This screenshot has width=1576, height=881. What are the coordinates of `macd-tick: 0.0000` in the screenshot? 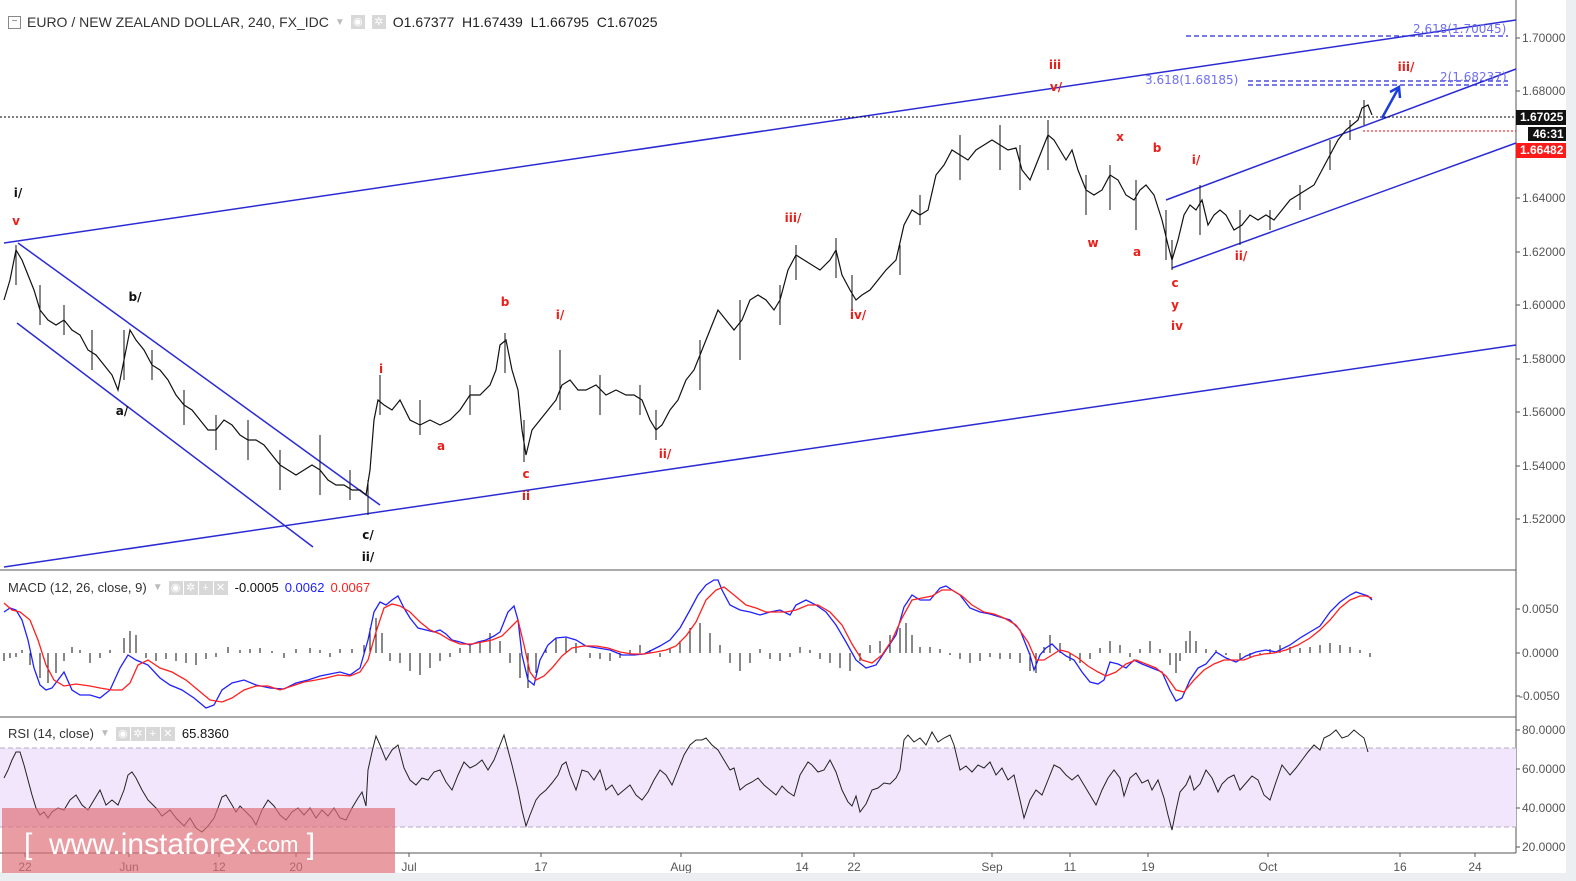 It's located at (1540, 653).